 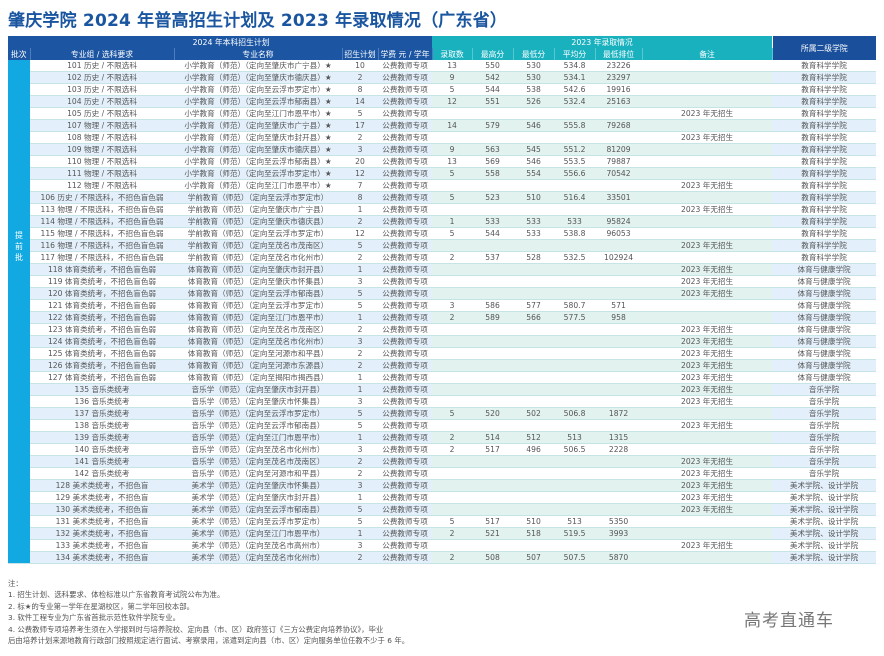 What do you see at coordinates (102, 258) in the screenshot?
I see `row-group: 117 物理 / 不限选科，不招色盲色弱` at bounding box center [102, 258].